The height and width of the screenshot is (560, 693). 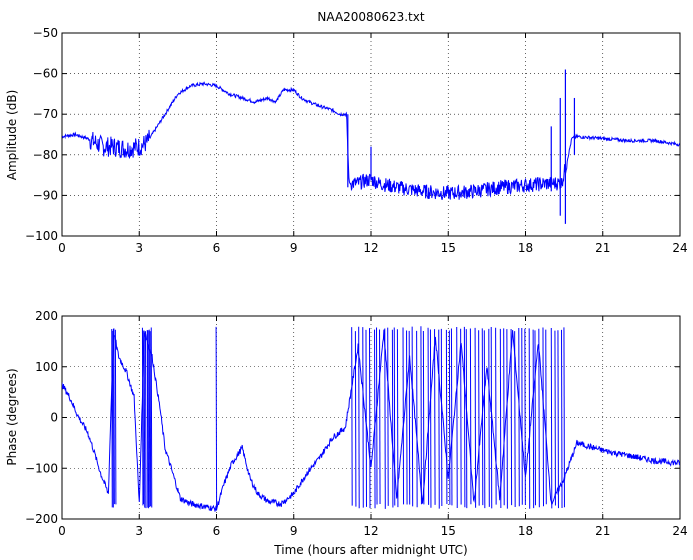 What do you see at coordinates (12, 135) in the screenshot?
I see `y-axis-label: Amplitude (dB)` at bounding box center [12, 135].